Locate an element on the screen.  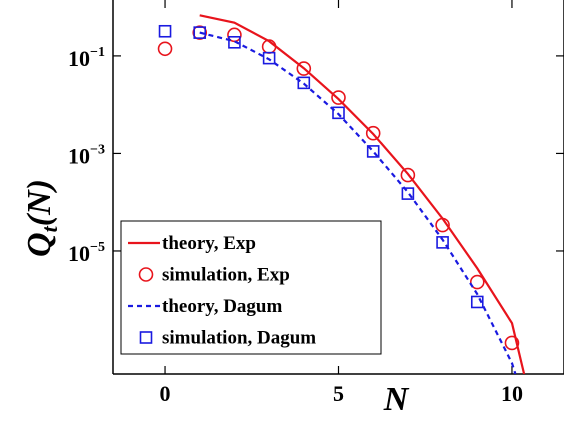
legend-label: simulation, Dagum is located at coordinates (239, 338).